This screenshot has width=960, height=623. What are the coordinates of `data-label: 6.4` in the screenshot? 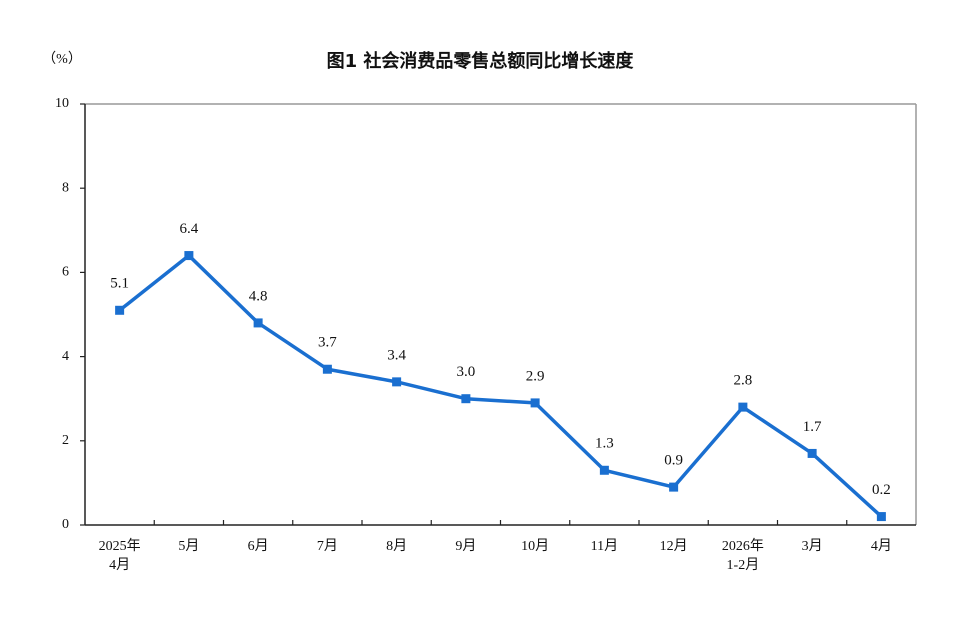 It's located at (189, 229).